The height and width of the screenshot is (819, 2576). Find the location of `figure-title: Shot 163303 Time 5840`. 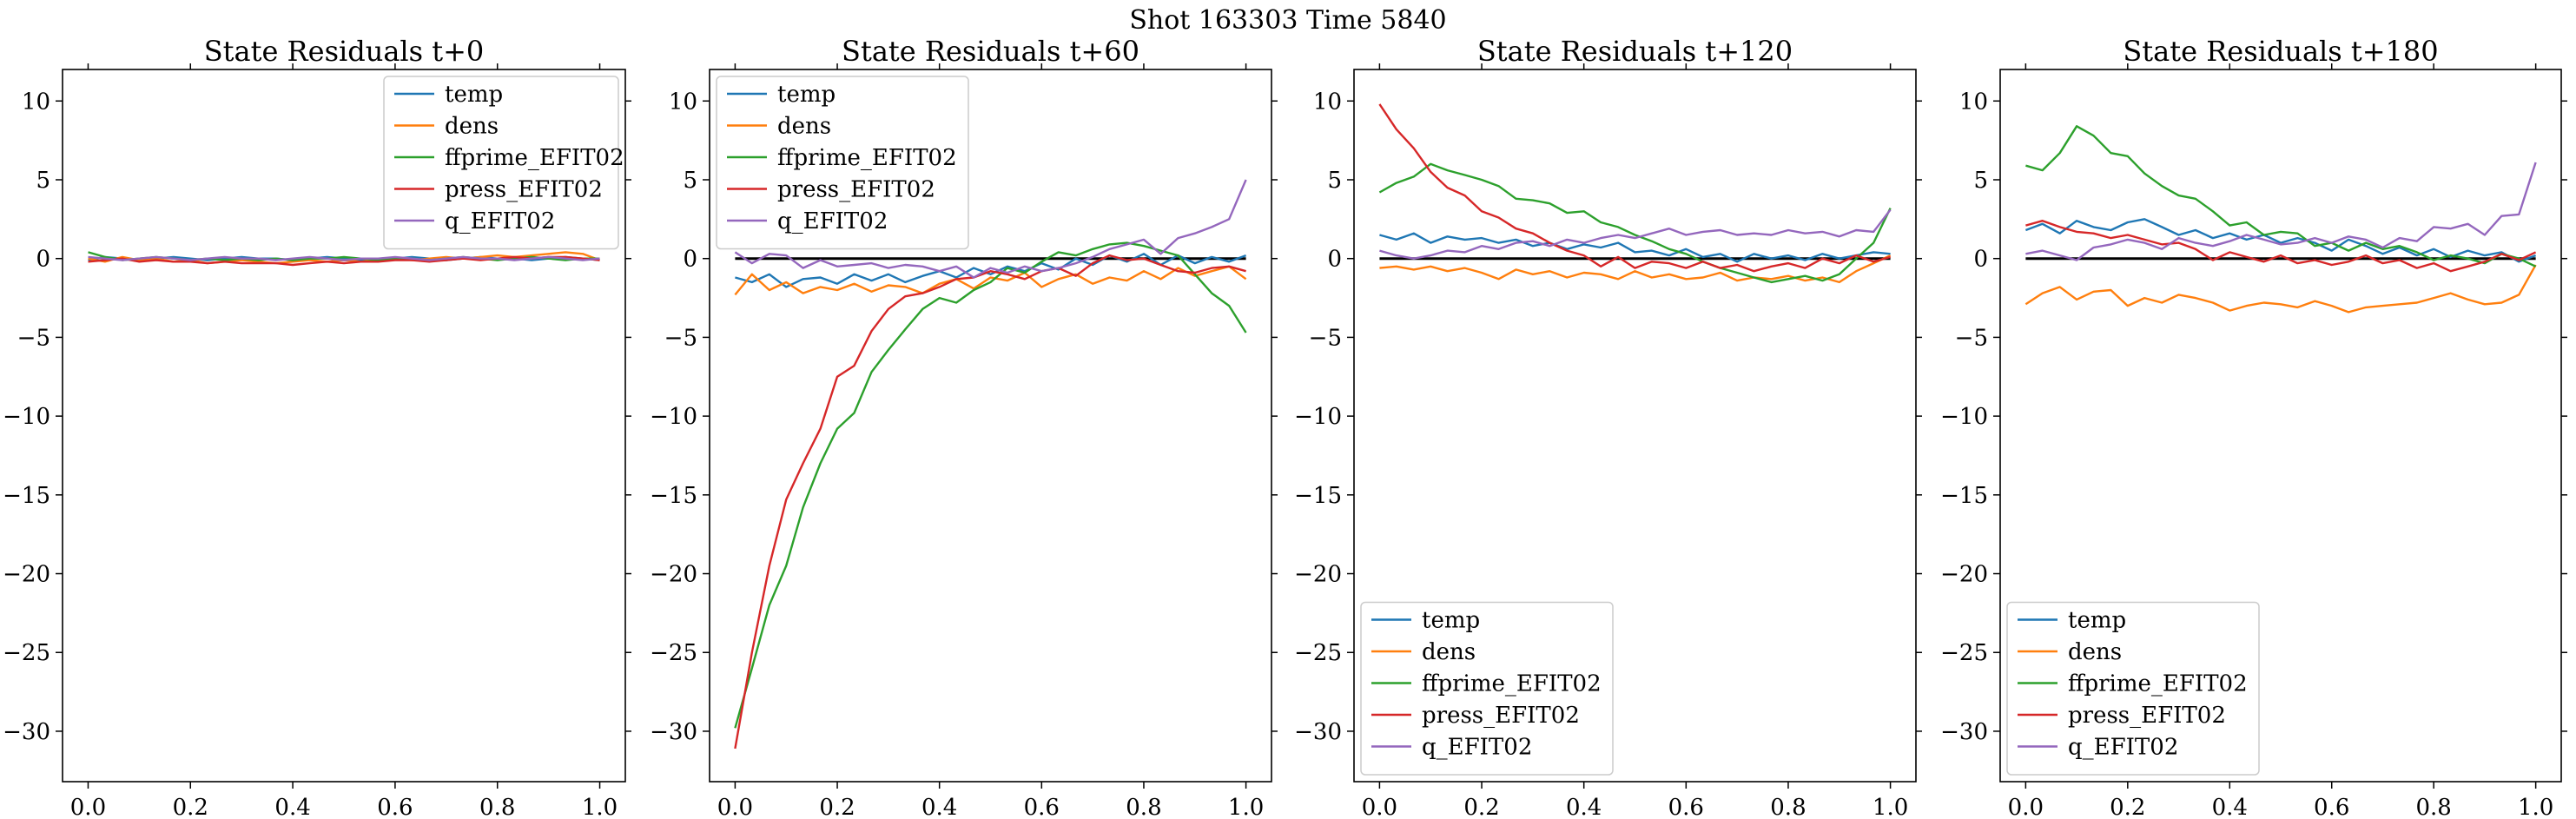

figure-title: Shot 163303 Time 5840 is located at coordinates (1287, 20).